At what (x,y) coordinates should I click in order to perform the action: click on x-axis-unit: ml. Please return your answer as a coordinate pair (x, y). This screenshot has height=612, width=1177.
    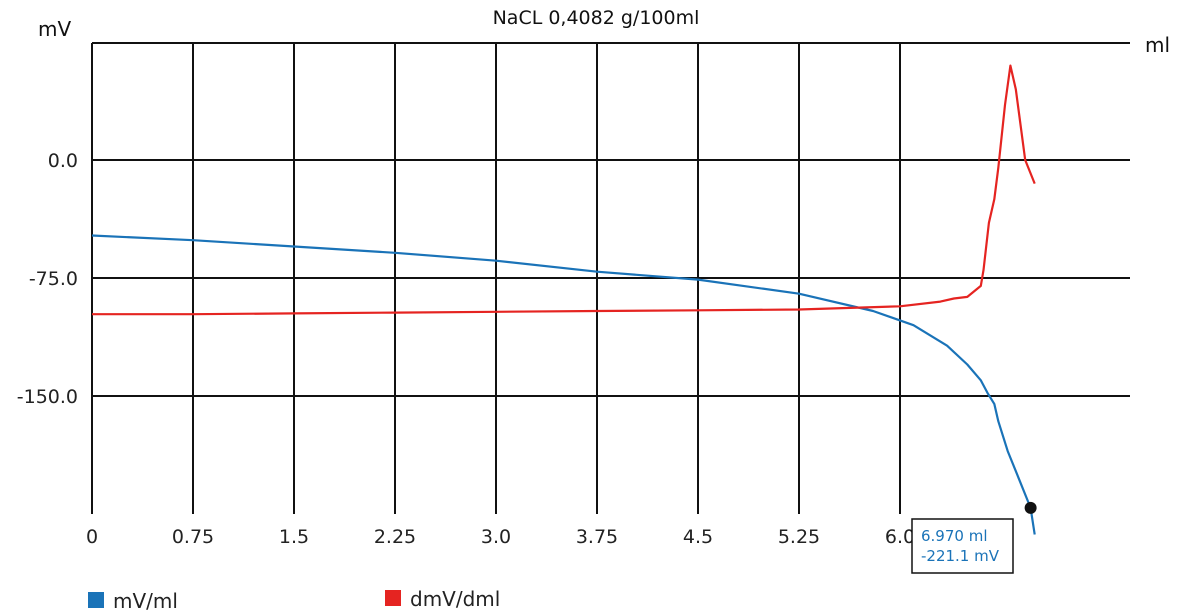
    Looking at the image, I should click on (1157, 45).